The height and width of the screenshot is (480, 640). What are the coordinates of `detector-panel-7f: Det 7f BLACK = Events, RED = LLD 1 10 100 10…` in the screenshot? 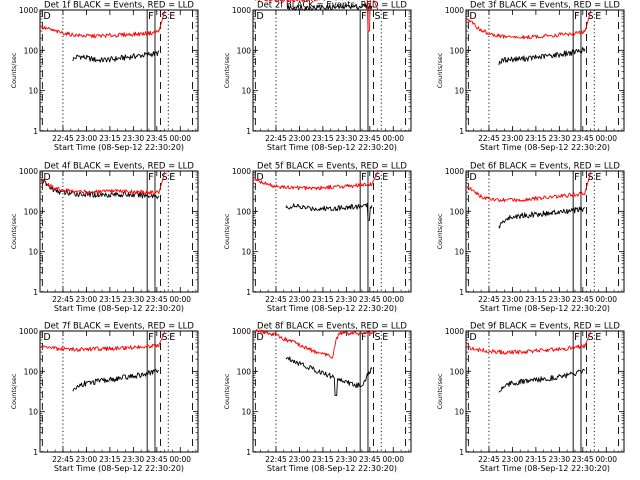 It's located at (104, 397).